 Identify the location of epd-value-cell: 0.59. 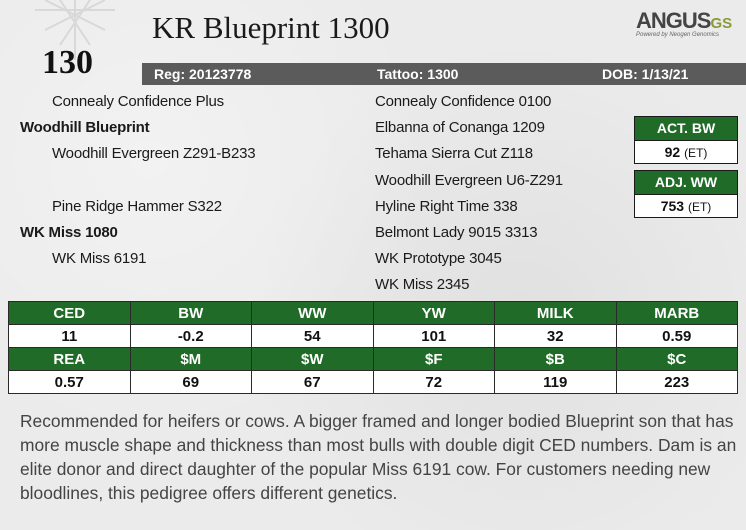
(676, 336).